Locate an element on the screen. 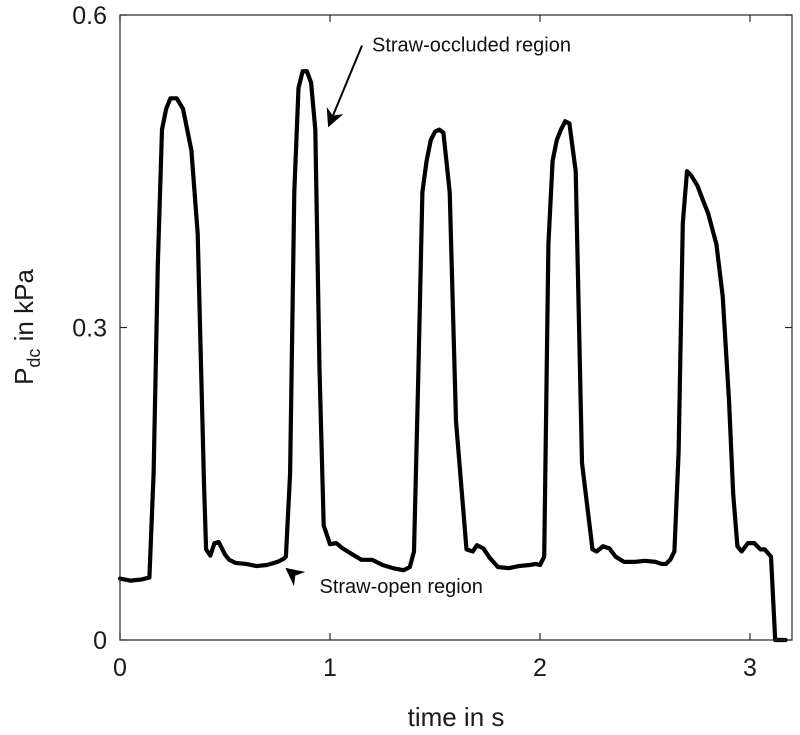 The width and height of the screenshot is (800, 735). y-tick-label-0: 0 is located at coordinates (100, 641).